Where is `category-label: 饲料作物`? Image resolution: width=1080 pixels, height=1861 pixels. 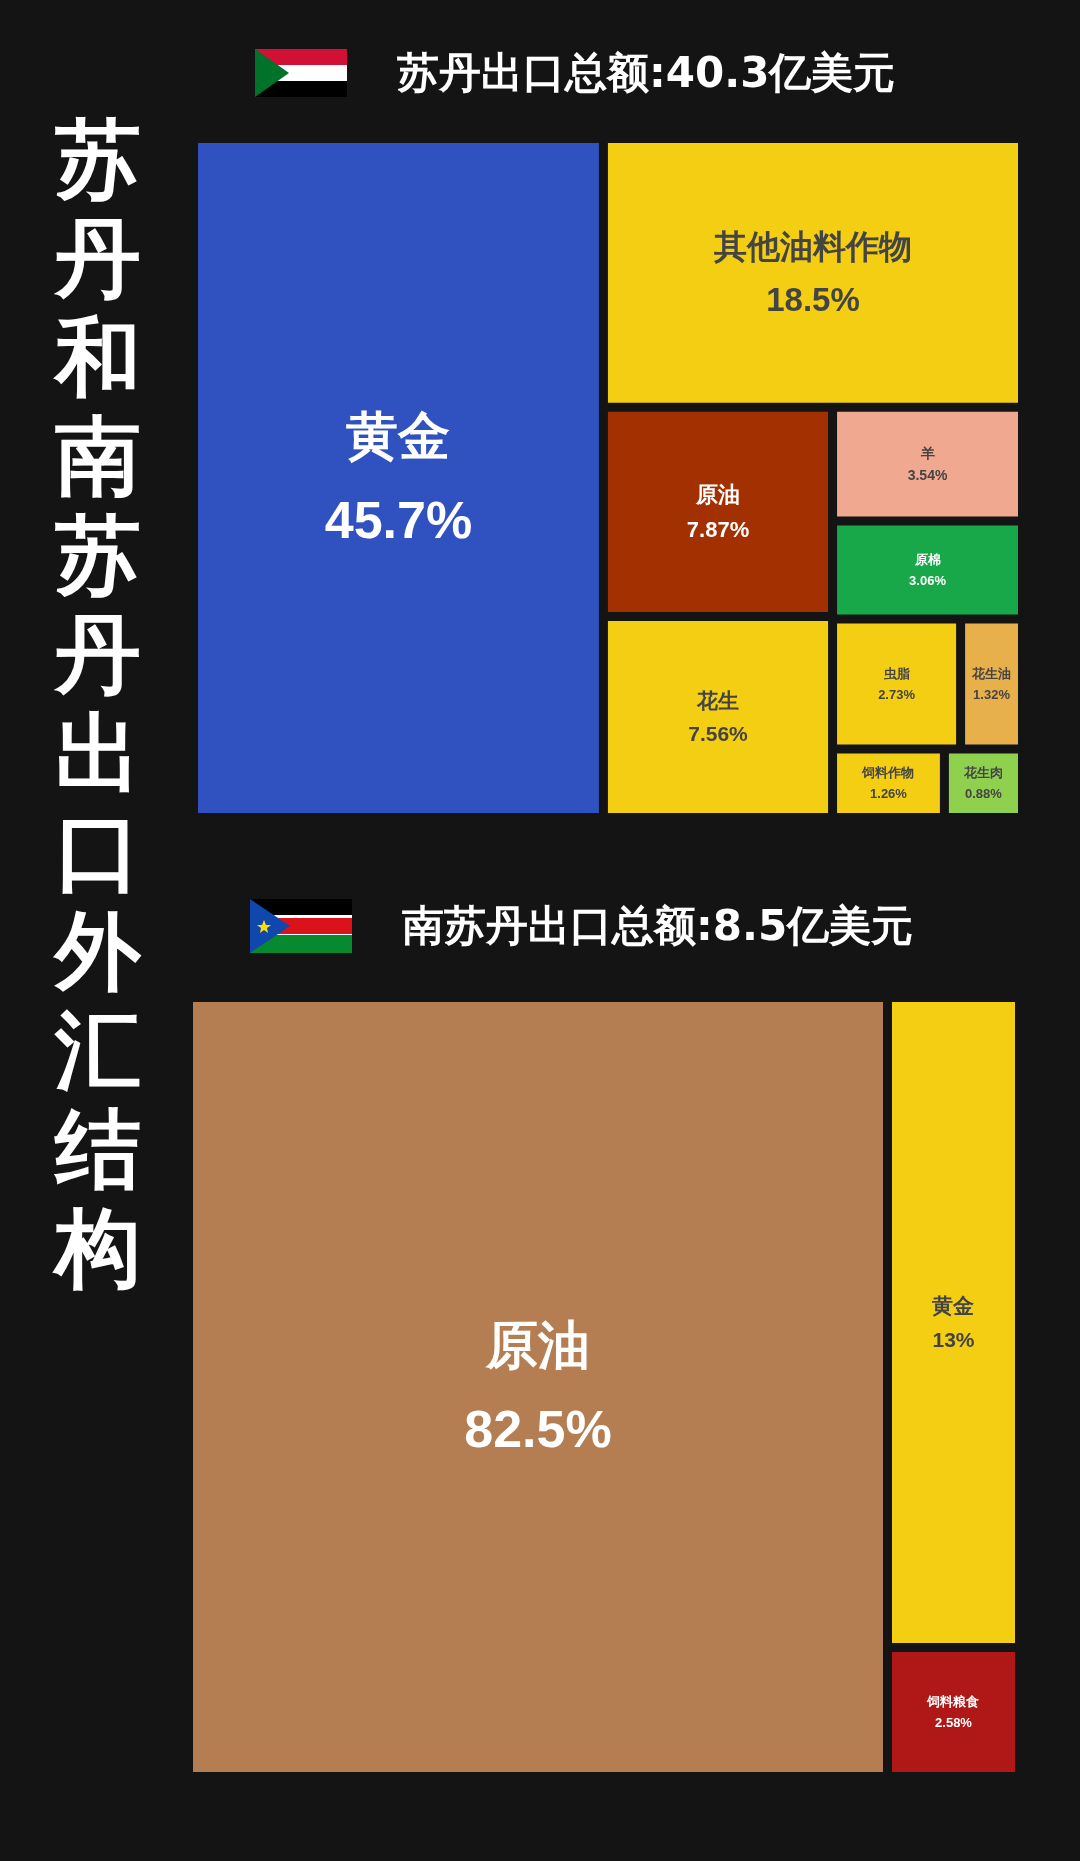 category-label: 饲料作物 is located at coordinates (888, 773).